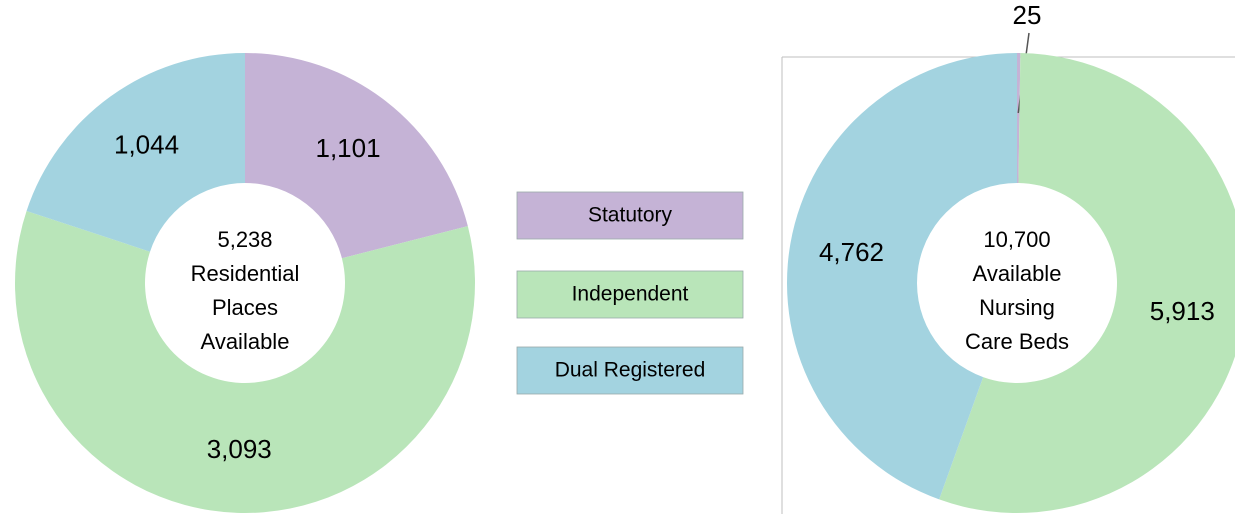 This screenshot has height=514, width=1235. I want to click on legend-label: Statutory, so click(630, 215).